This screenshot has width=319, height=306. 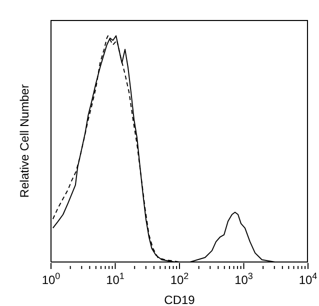 What do you see at coordinates (51, 279) in the screenshot?
I see `x-tick-label: 10$^{0}$` at bounding box center [51, 279].